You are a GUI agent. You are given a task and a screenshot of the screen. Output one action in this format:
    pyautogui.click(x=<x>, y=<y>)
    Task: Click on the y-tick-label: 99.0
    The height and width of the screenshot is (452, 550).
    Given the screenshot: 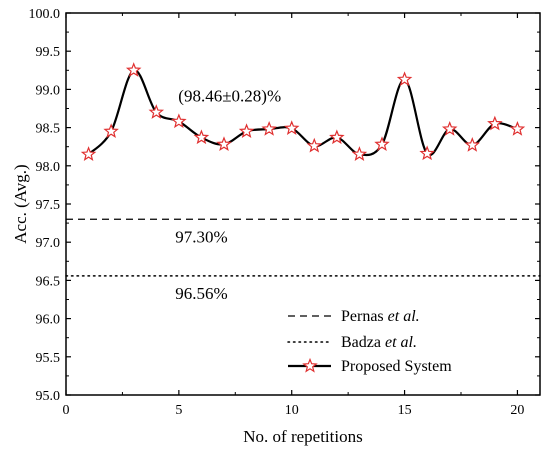 What is the action you would take?
    pyautogui.click(x=48, y=90)
    